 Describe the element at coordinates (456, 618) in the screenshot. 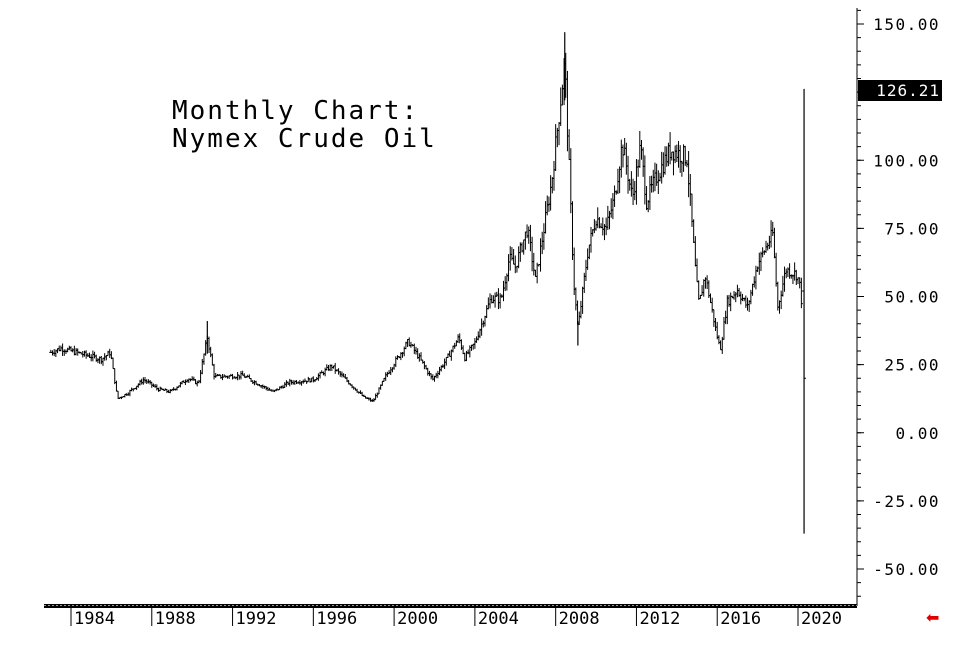

I see `x-axis-ticks: 1984 1988 1992 1996 2000 2004 2008 2012 2016 2020` at that location.